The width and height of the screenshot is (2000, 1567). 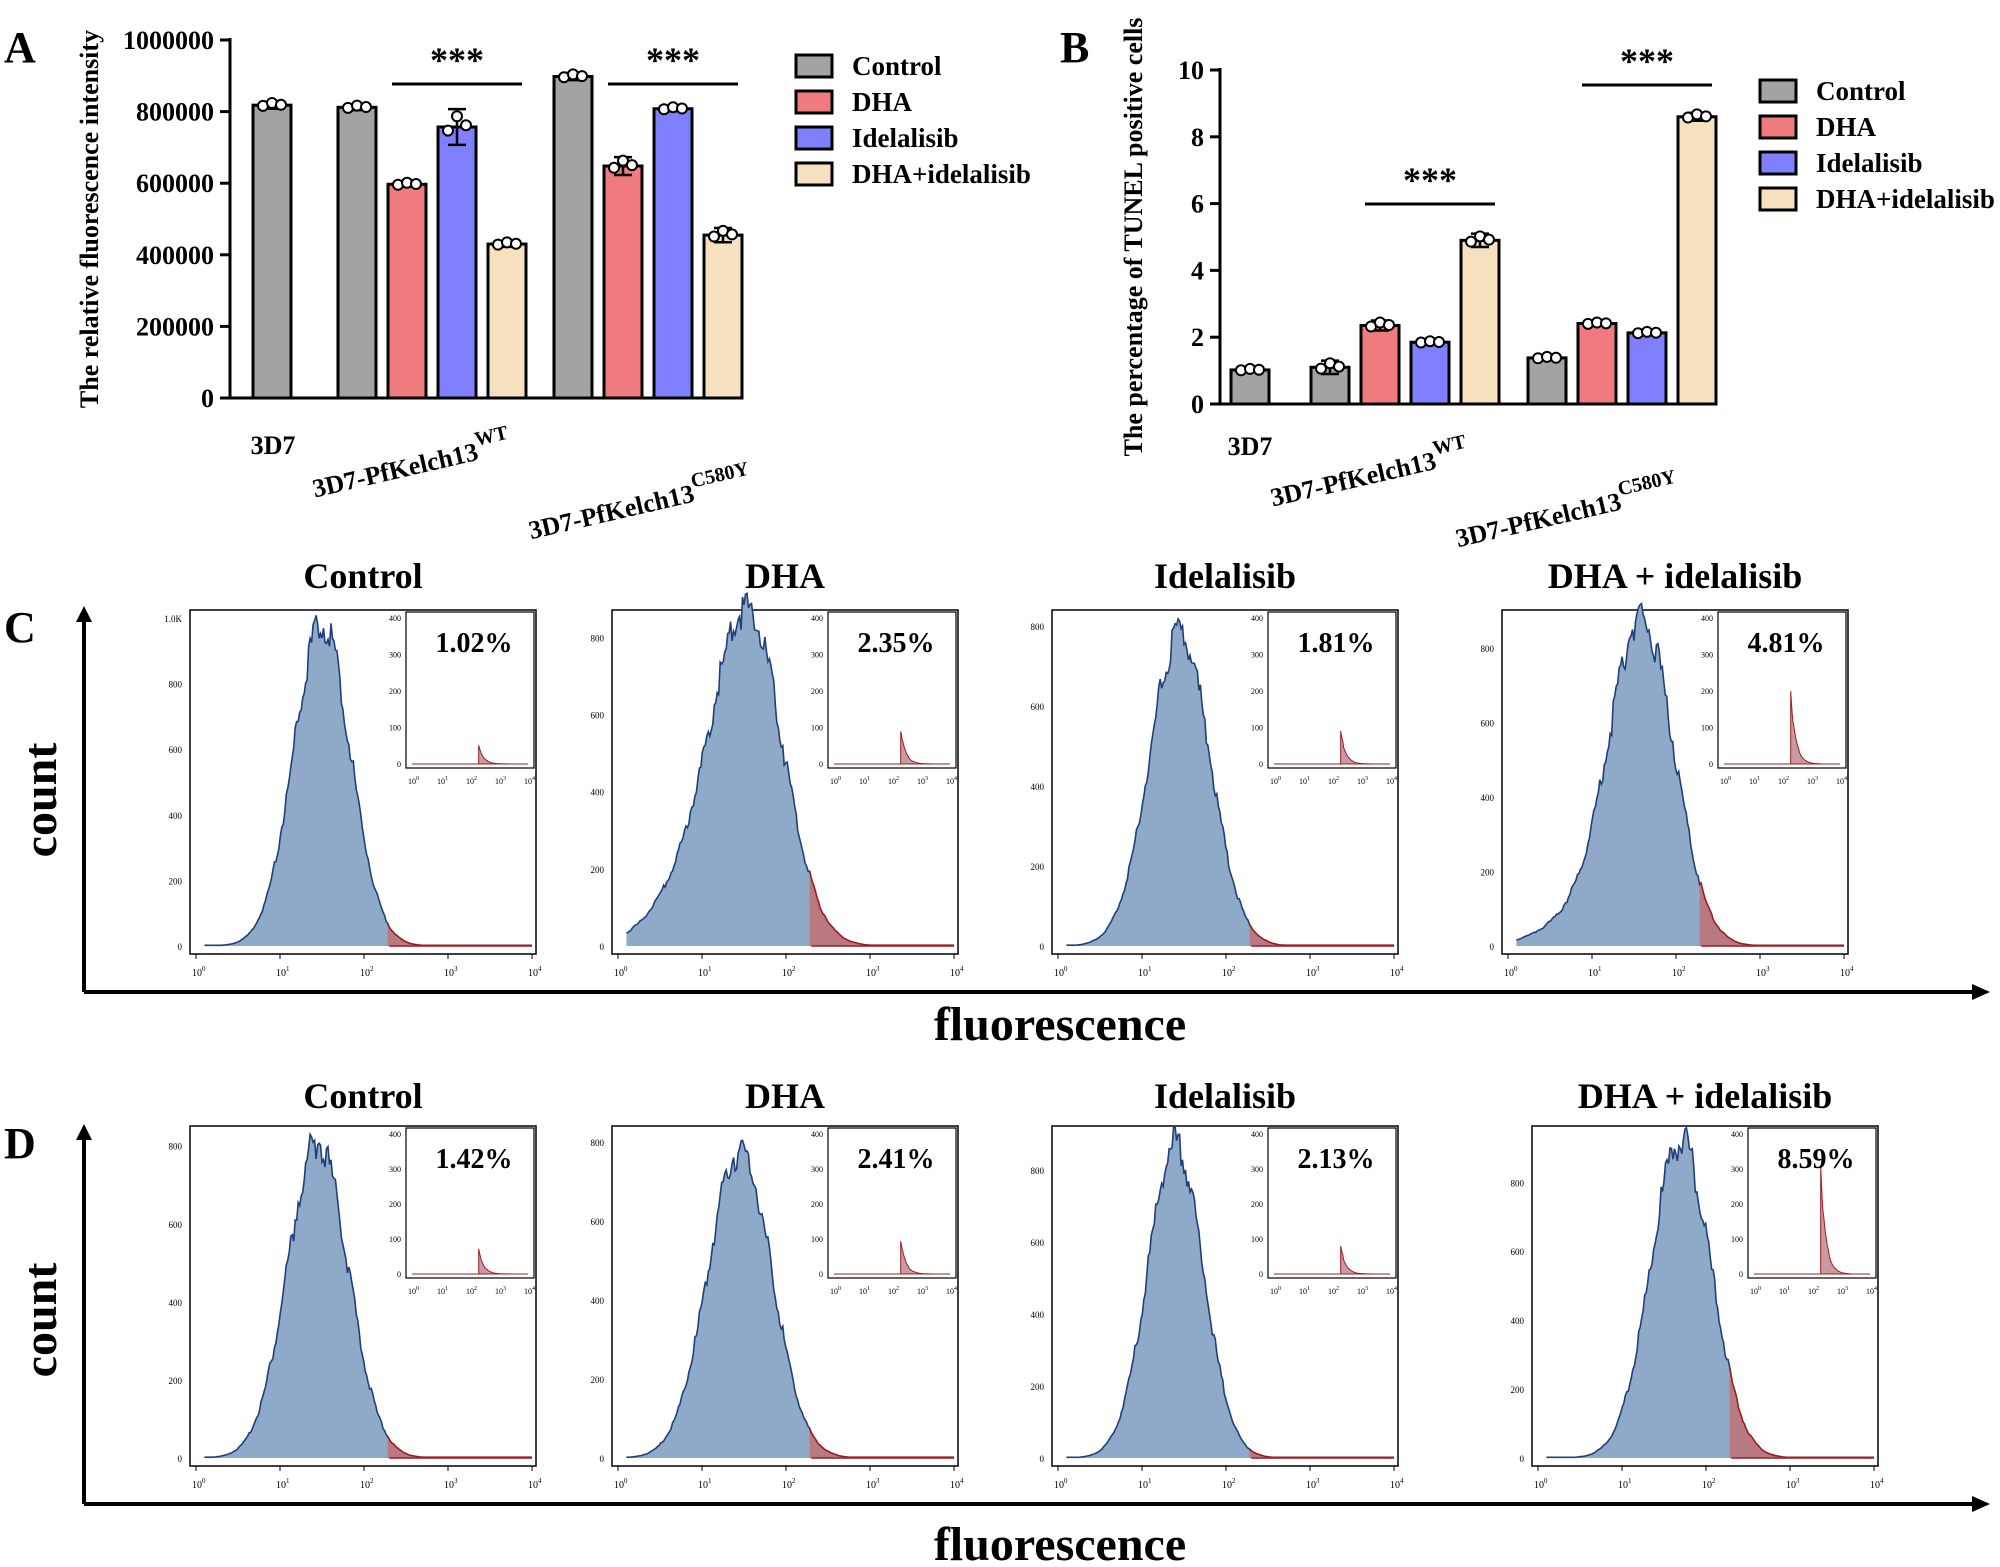 What do you see at coordinates (1229, 972) in the screenshot?
I see `histogram-x-tick-label: 10²` at bounding box center [1229, 972].